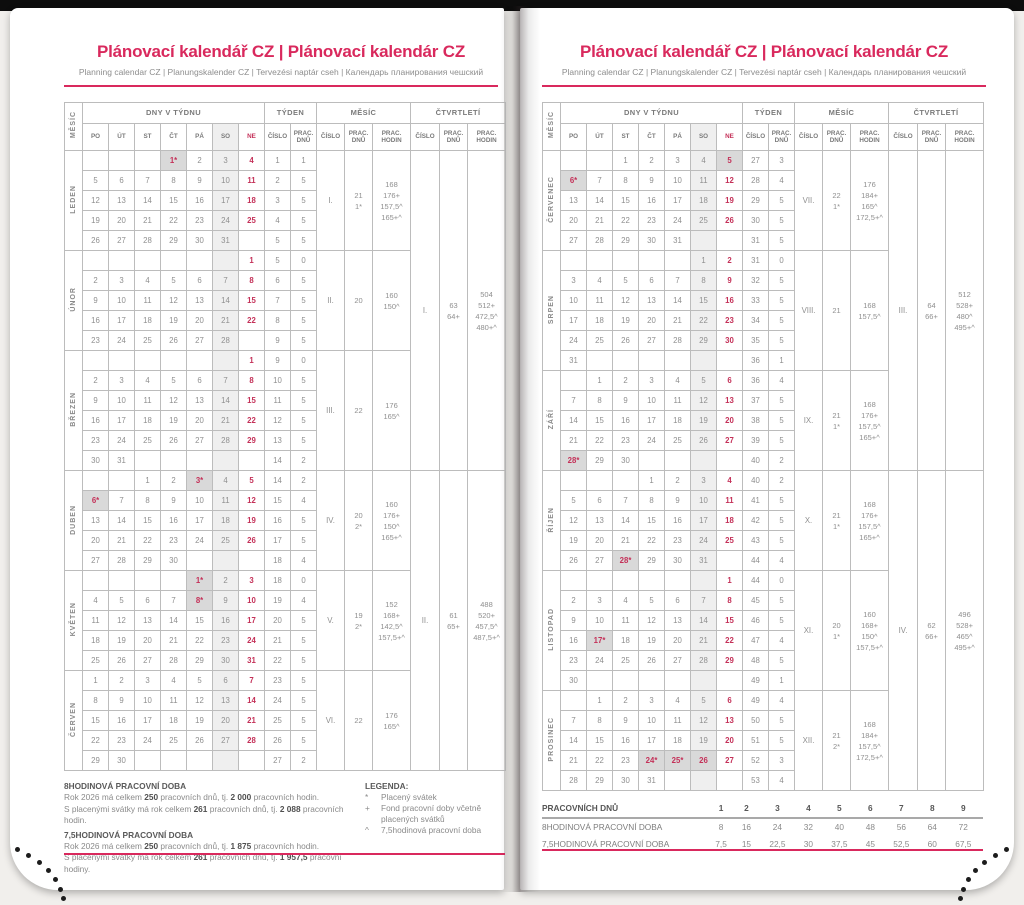 Image resolution: width=1024 pixels, height=905 pixels. Describe the element at coordinates (303, 580) in the screenshot. I see `week-workdays-cell: 0` at that location.